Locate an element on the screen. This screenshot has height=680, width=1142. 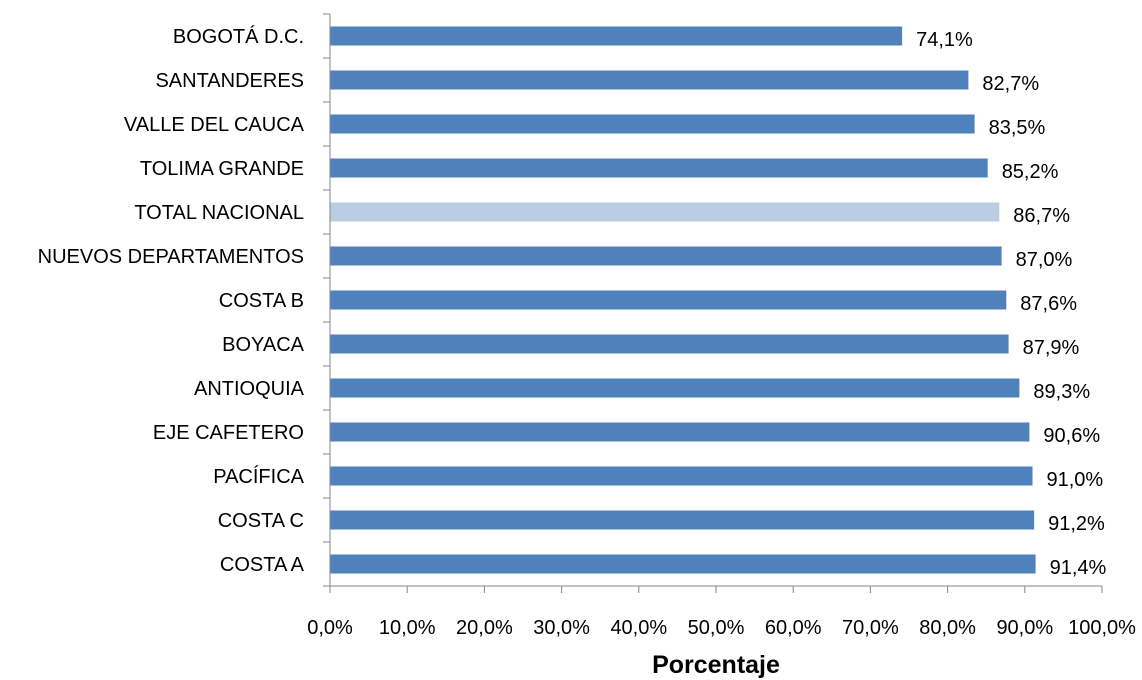
x-tick-label-2: 20,0% is located at coordinates (484, 628).